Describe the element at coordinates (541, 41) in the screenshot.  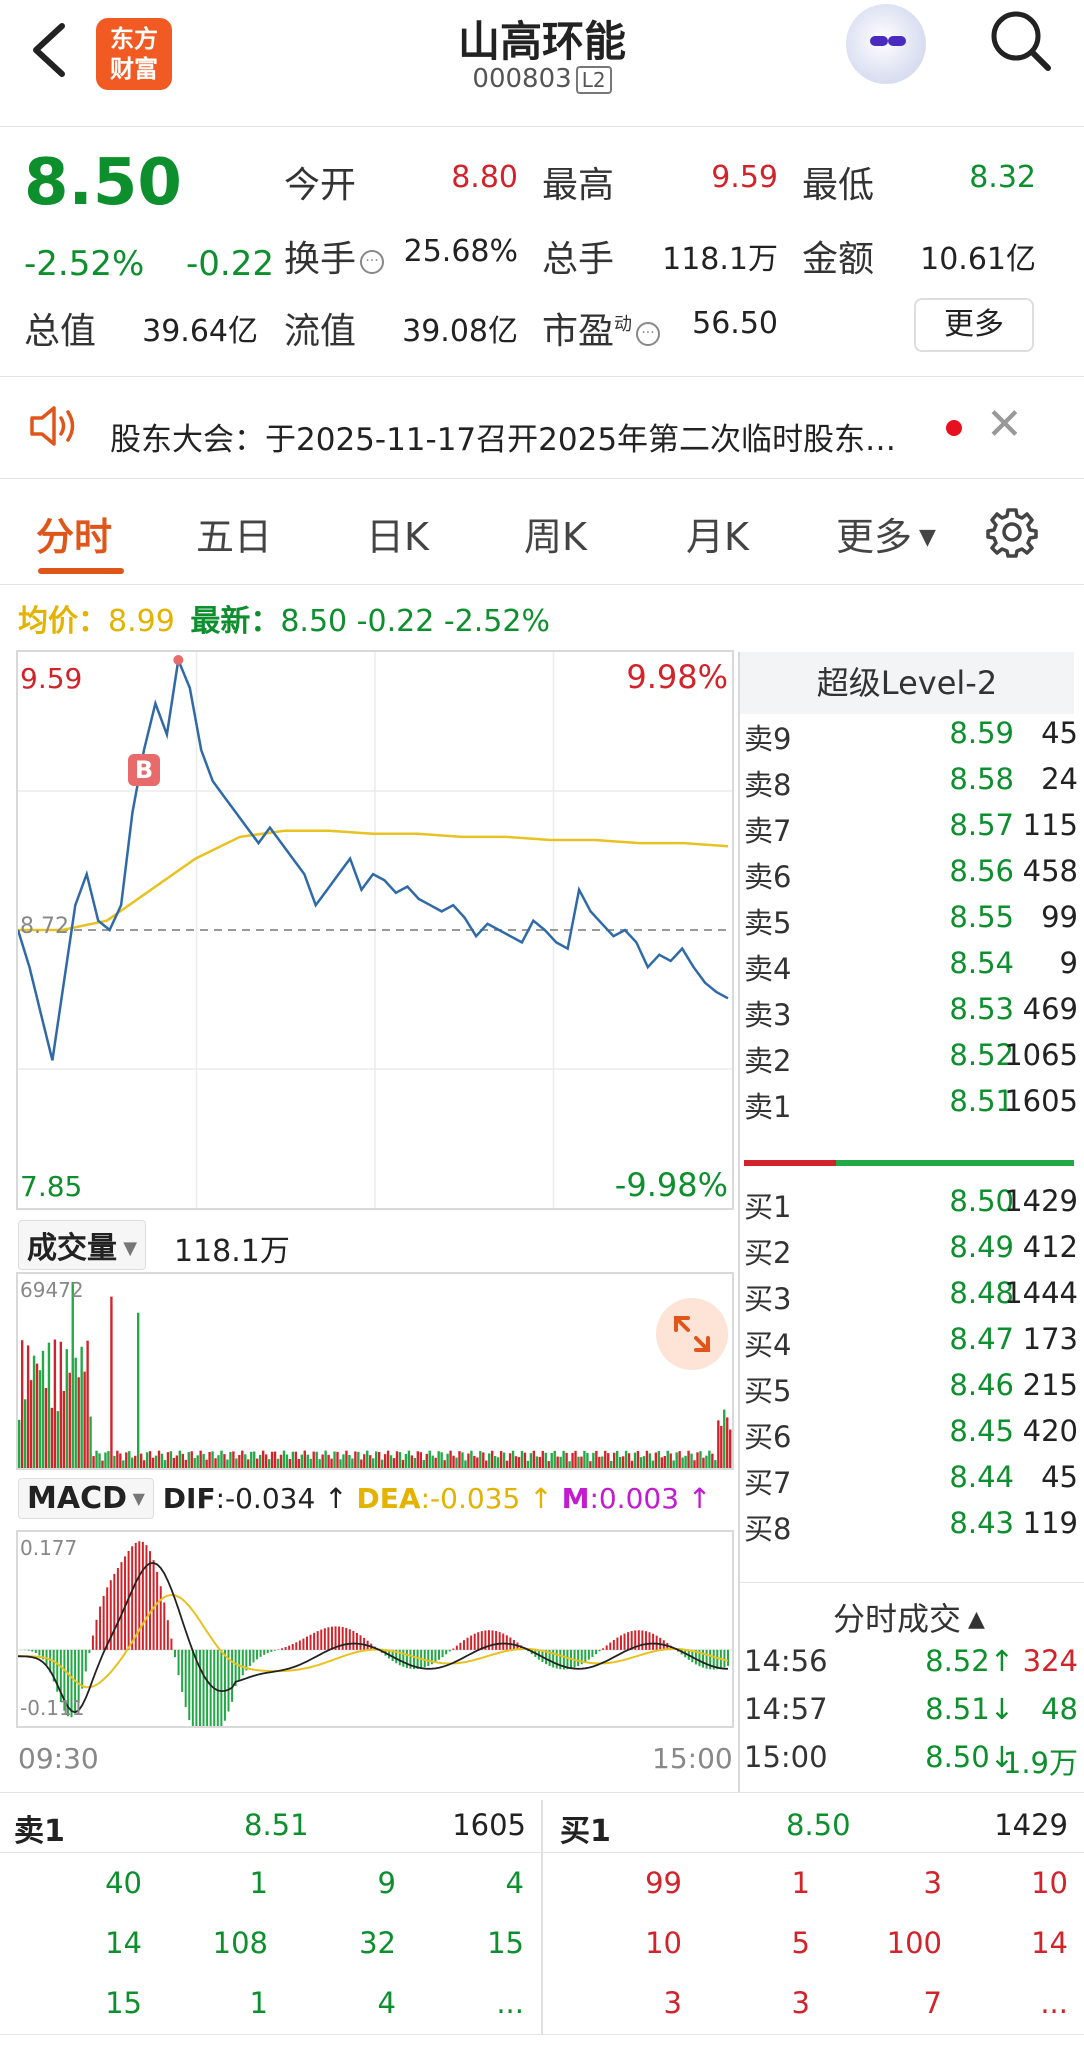
I see `stock-name: 山高环能` at that location.